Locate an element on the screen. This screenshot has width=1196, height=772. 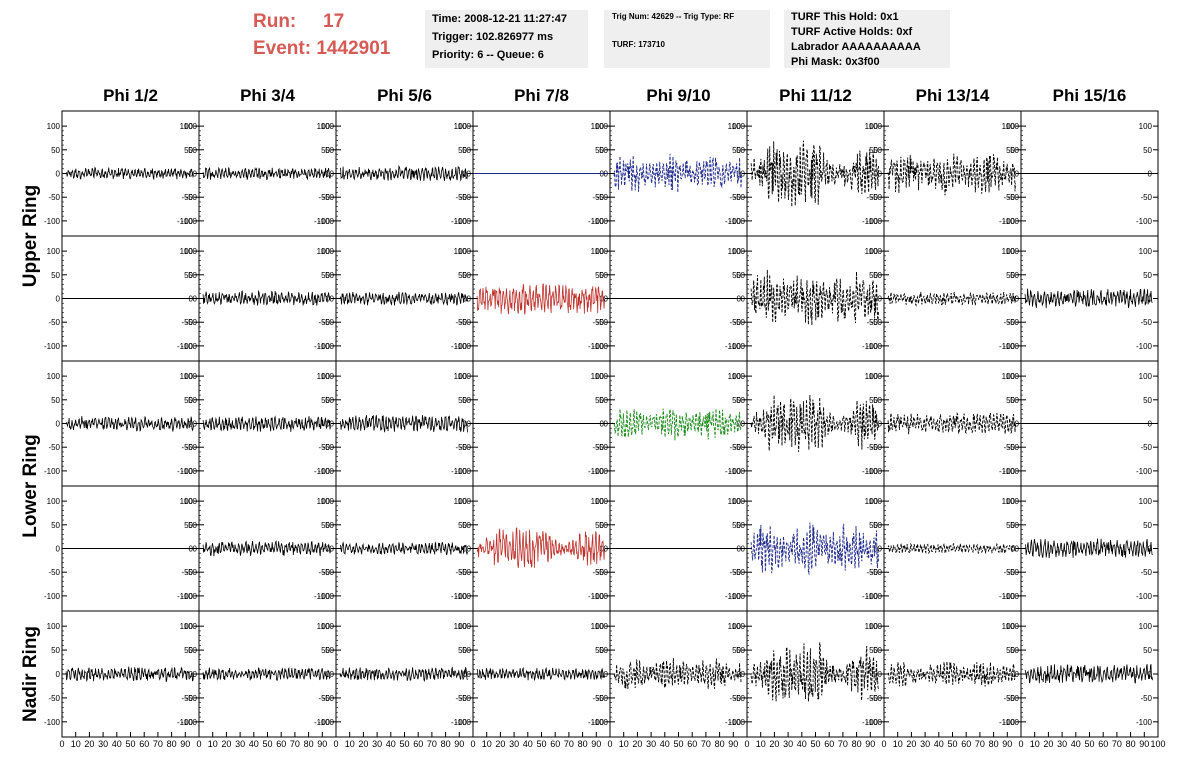
x-tick-label: 20 is located at coordinates (774, 744).